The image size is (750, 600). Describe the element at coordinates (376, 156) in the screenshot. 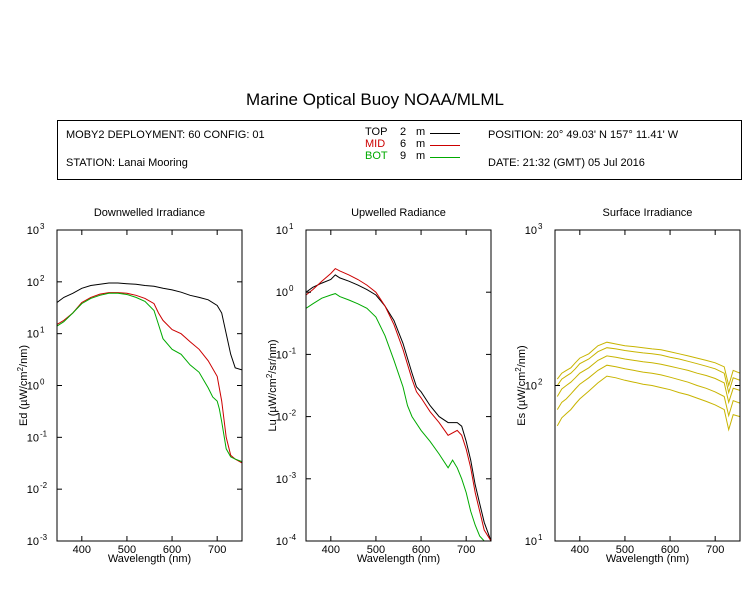

I see `legend-label: BOT` at that location.